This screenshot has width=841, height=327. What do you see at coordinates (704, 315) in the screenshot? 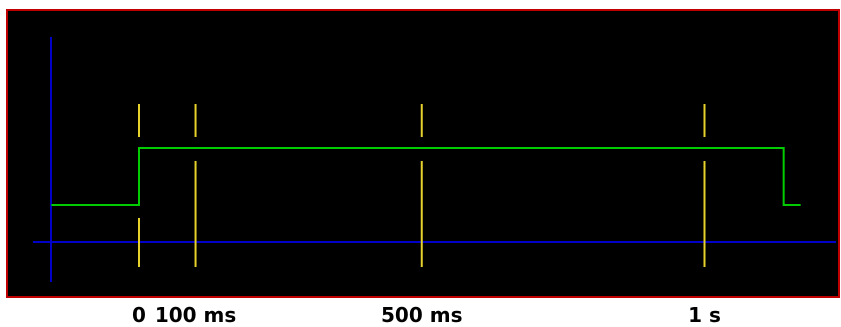
I see `time-label: 1 s` at bounding box center [704, 315].